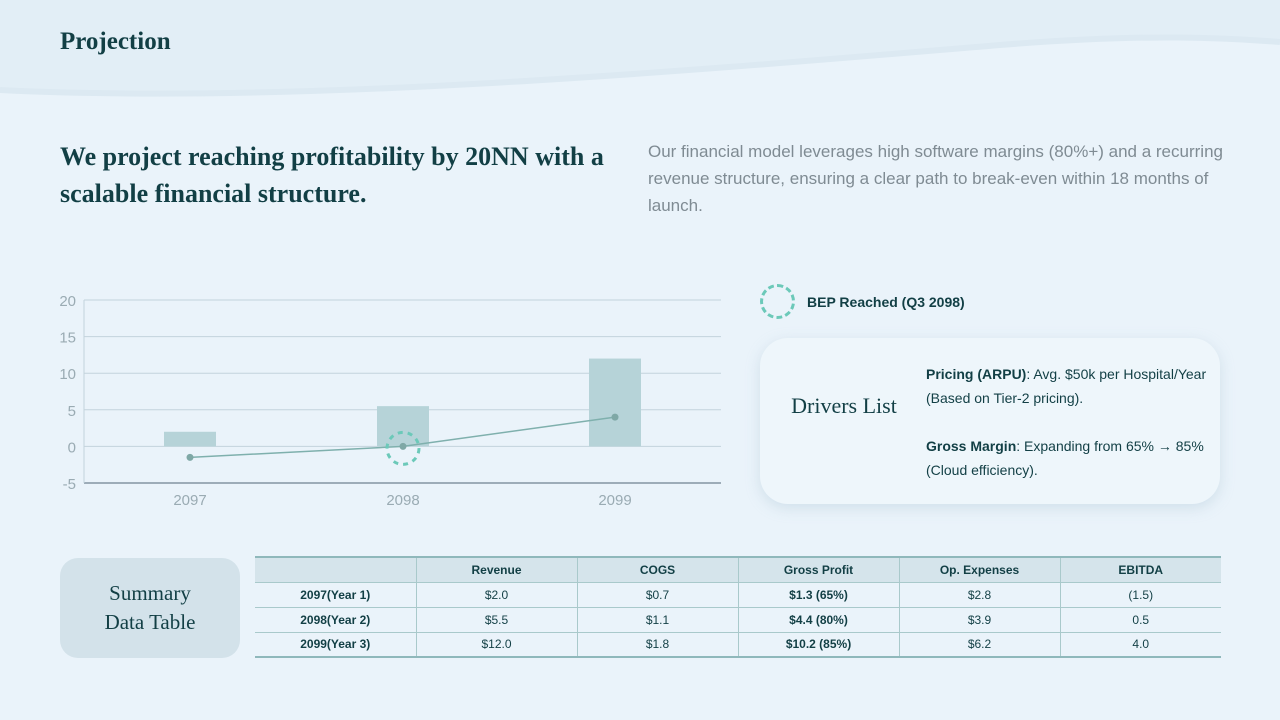 This screenshot has height=720, width=1280. What do you see at coordinates (67, 338) in the screenshot?
I see `y-tick-label: 15` at bounding box center [67, 338].